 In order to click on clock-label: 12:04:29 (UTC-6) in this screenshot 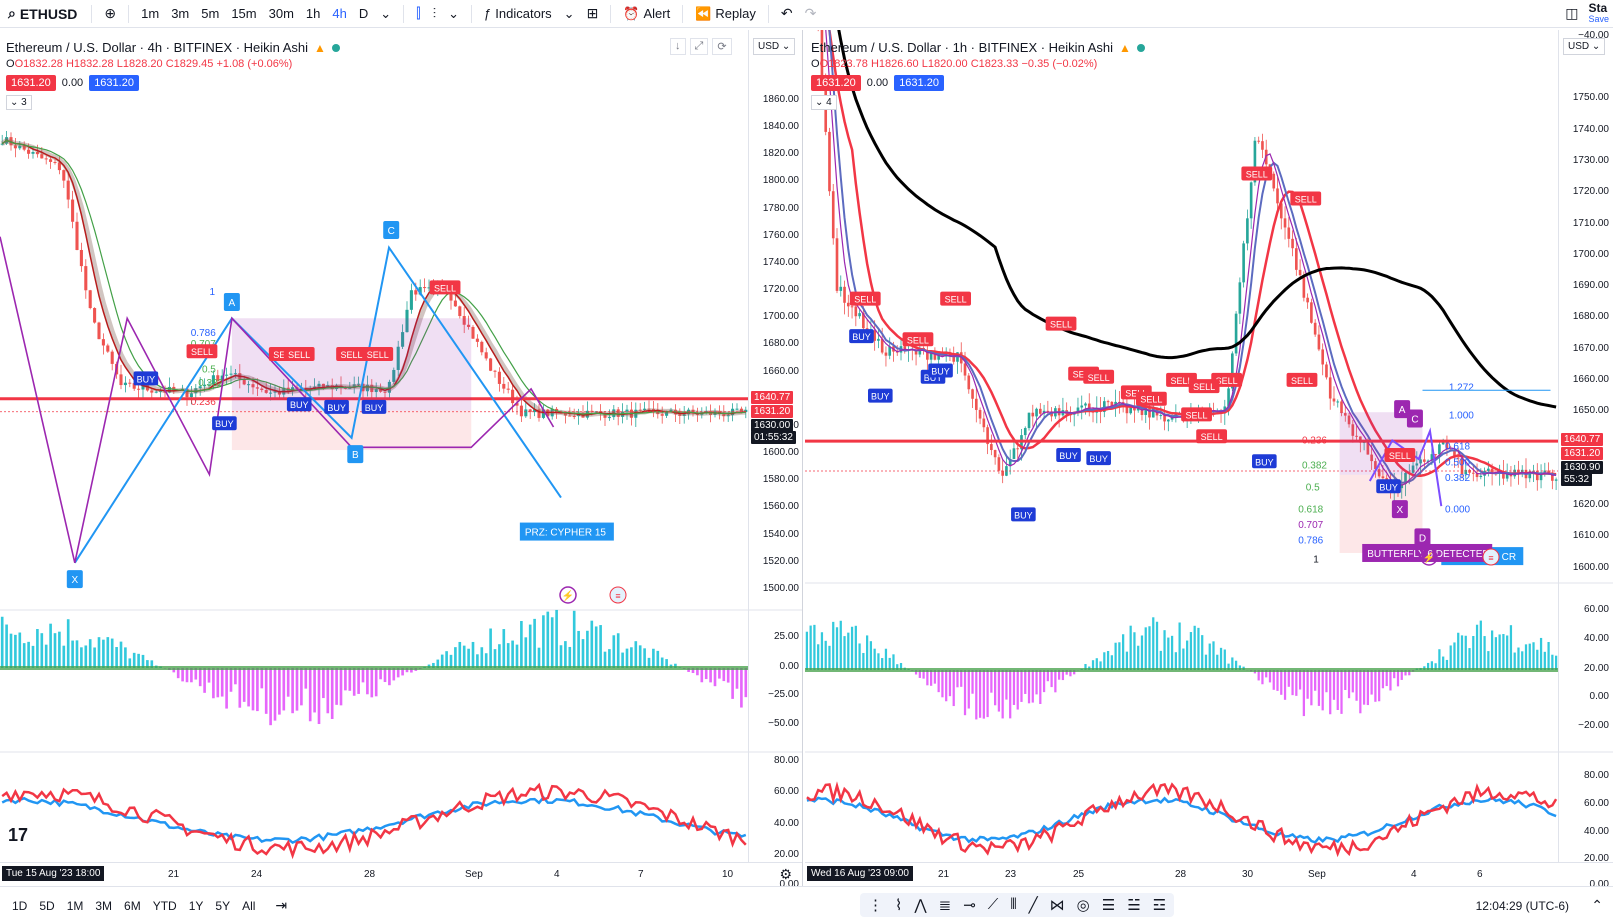, I will do `click(1522, 906)`.